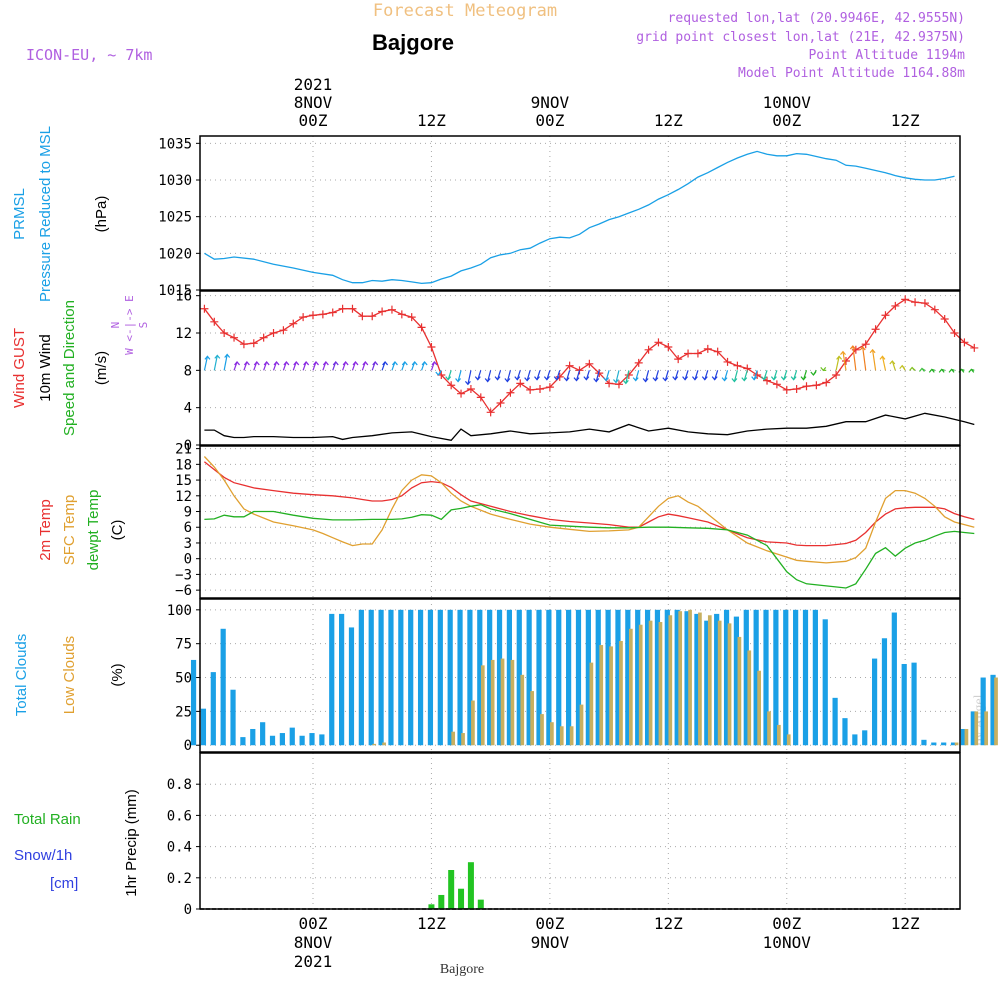 This screenshot has width=1000, height=1000. I want to click on y-tick-label: 100, so click(179, 611).